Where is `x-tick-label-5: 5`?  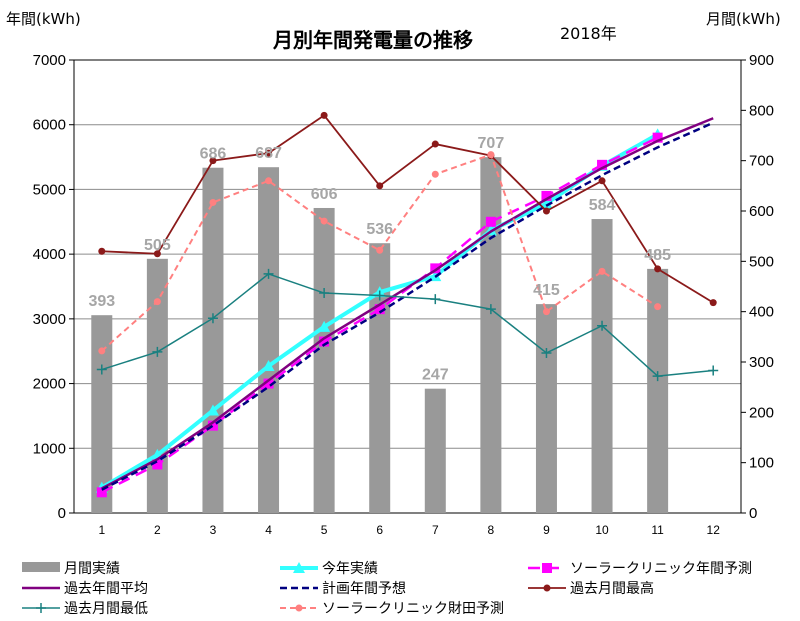 x-tick-label-5: 5 is located at coordinates (324, 530).